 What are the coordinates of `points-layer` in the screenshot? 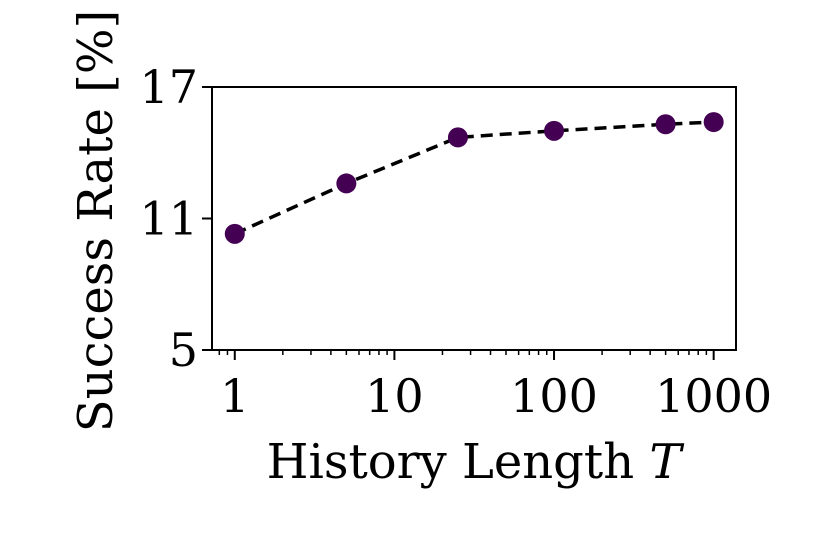 It's located at (474, 178).